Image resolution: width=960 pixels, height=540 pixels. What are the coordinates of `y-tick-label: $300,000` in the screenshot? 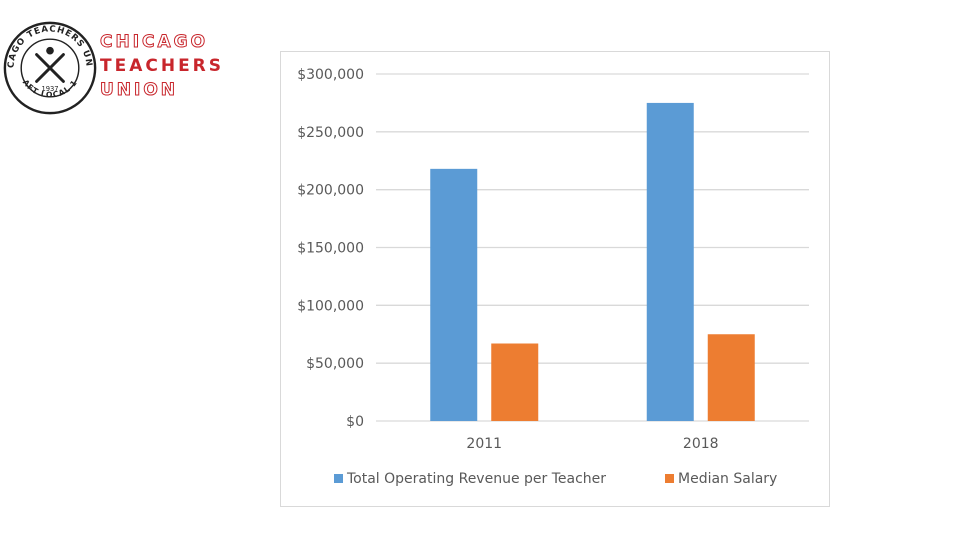 It's located at (330, 75).